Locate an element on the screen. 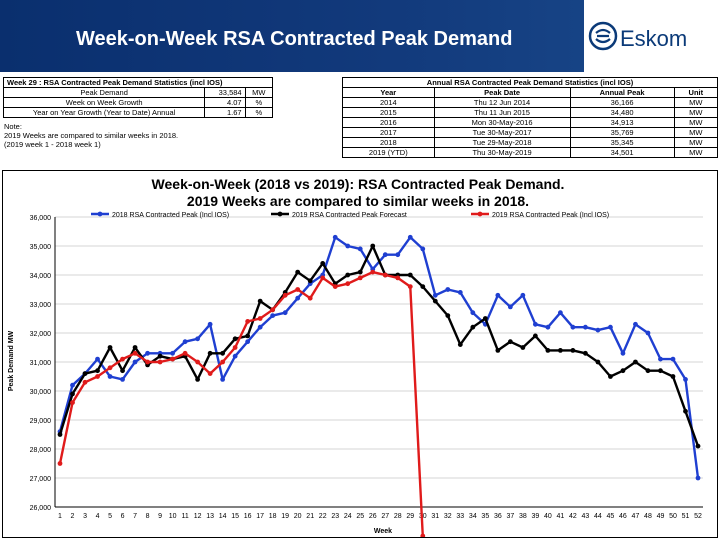 Image resolution: width=720 pixels, height=542 pixels. column-header: Annual Peak is located at coordinates (622, 92).